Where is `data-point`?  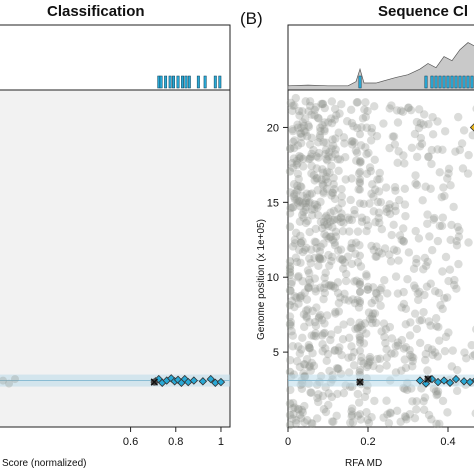 data-point is located at coordinates (203, 381).